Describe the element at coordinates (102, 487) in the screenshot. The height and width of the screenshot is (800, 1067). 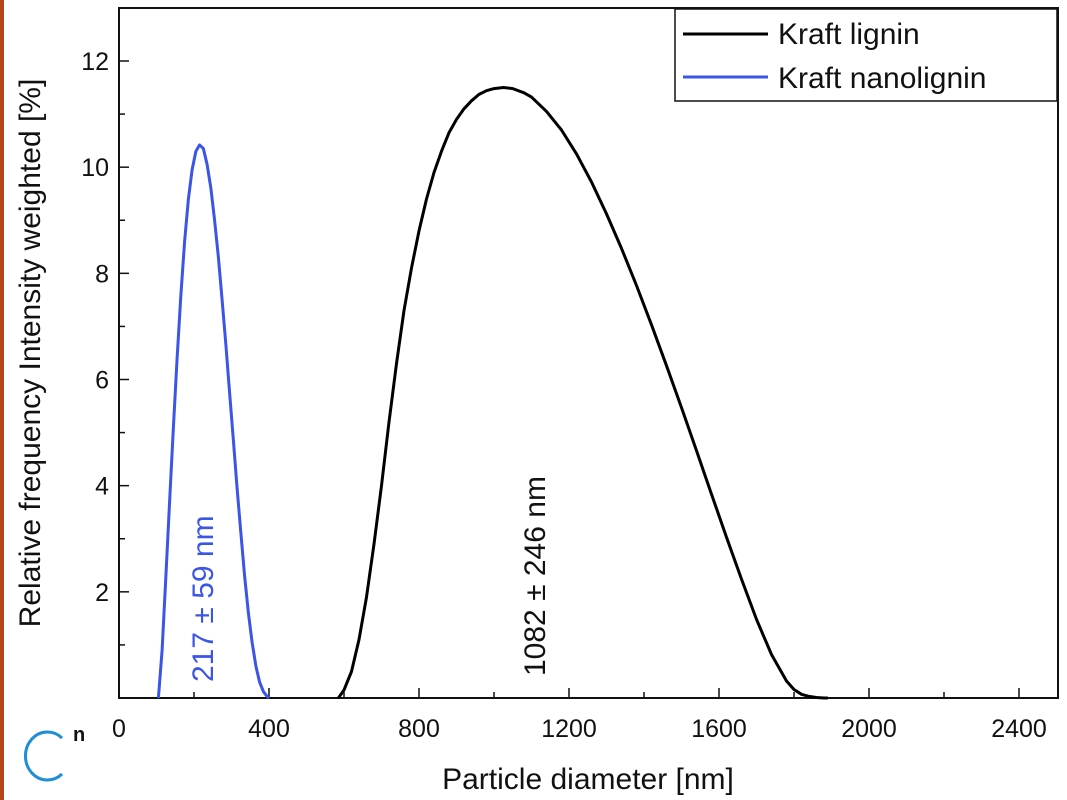
I see `y-tick-label: 4` at that location.